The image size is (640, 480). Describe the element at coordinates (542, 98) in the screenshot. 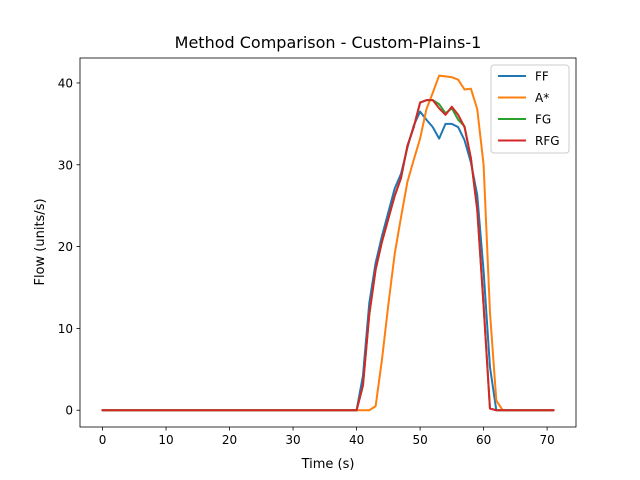

I see `legend-label: A*` at that location.